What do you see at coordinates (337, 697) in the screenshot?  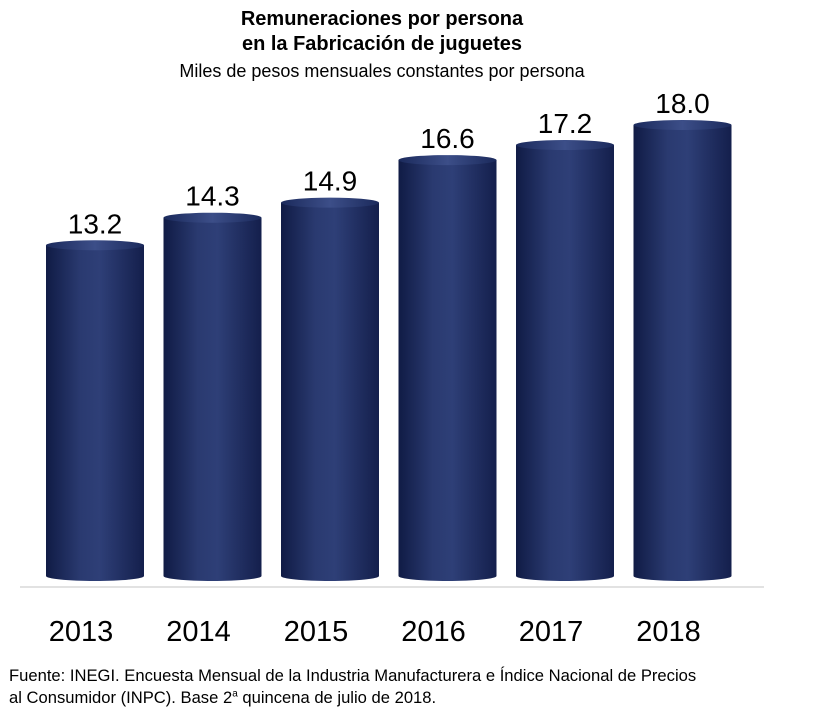 I see `source-line-2-b: quincena de julio de 2018.` at bounding box center [337, 697].